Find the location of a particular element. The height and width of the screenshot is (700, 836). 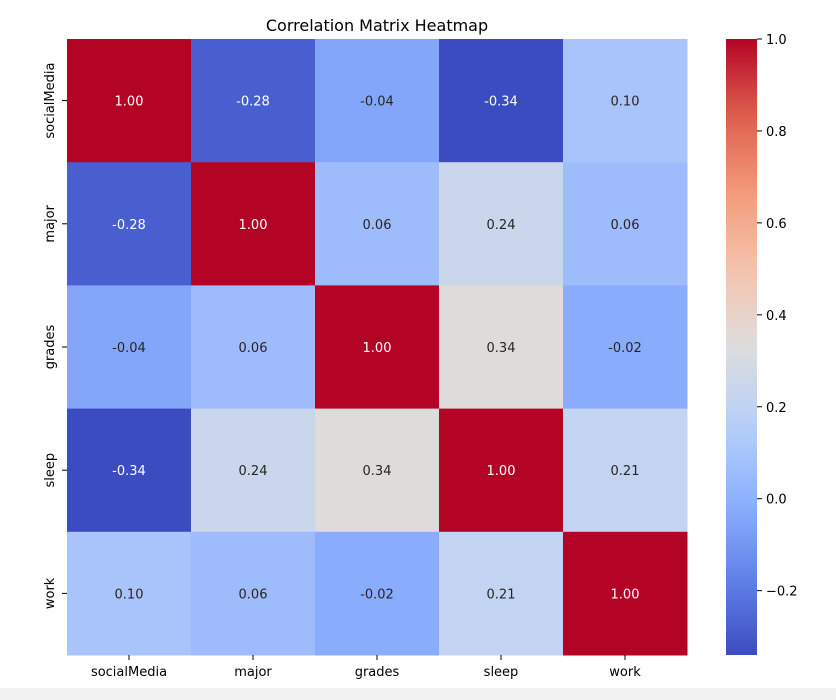

cell-value-label-1-2: 0.06 is located at coordinates (377, 225).